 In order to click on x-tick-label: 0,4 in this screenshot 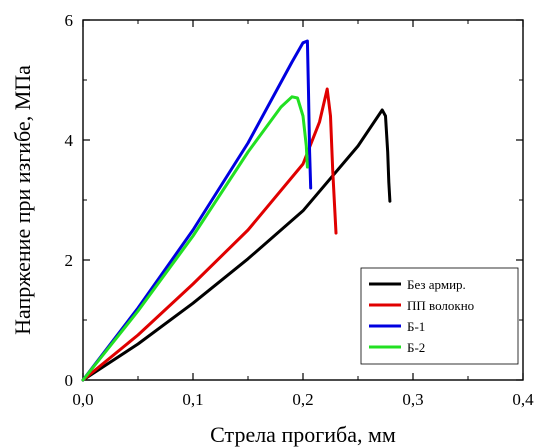, I will do `click(523, 399)`.